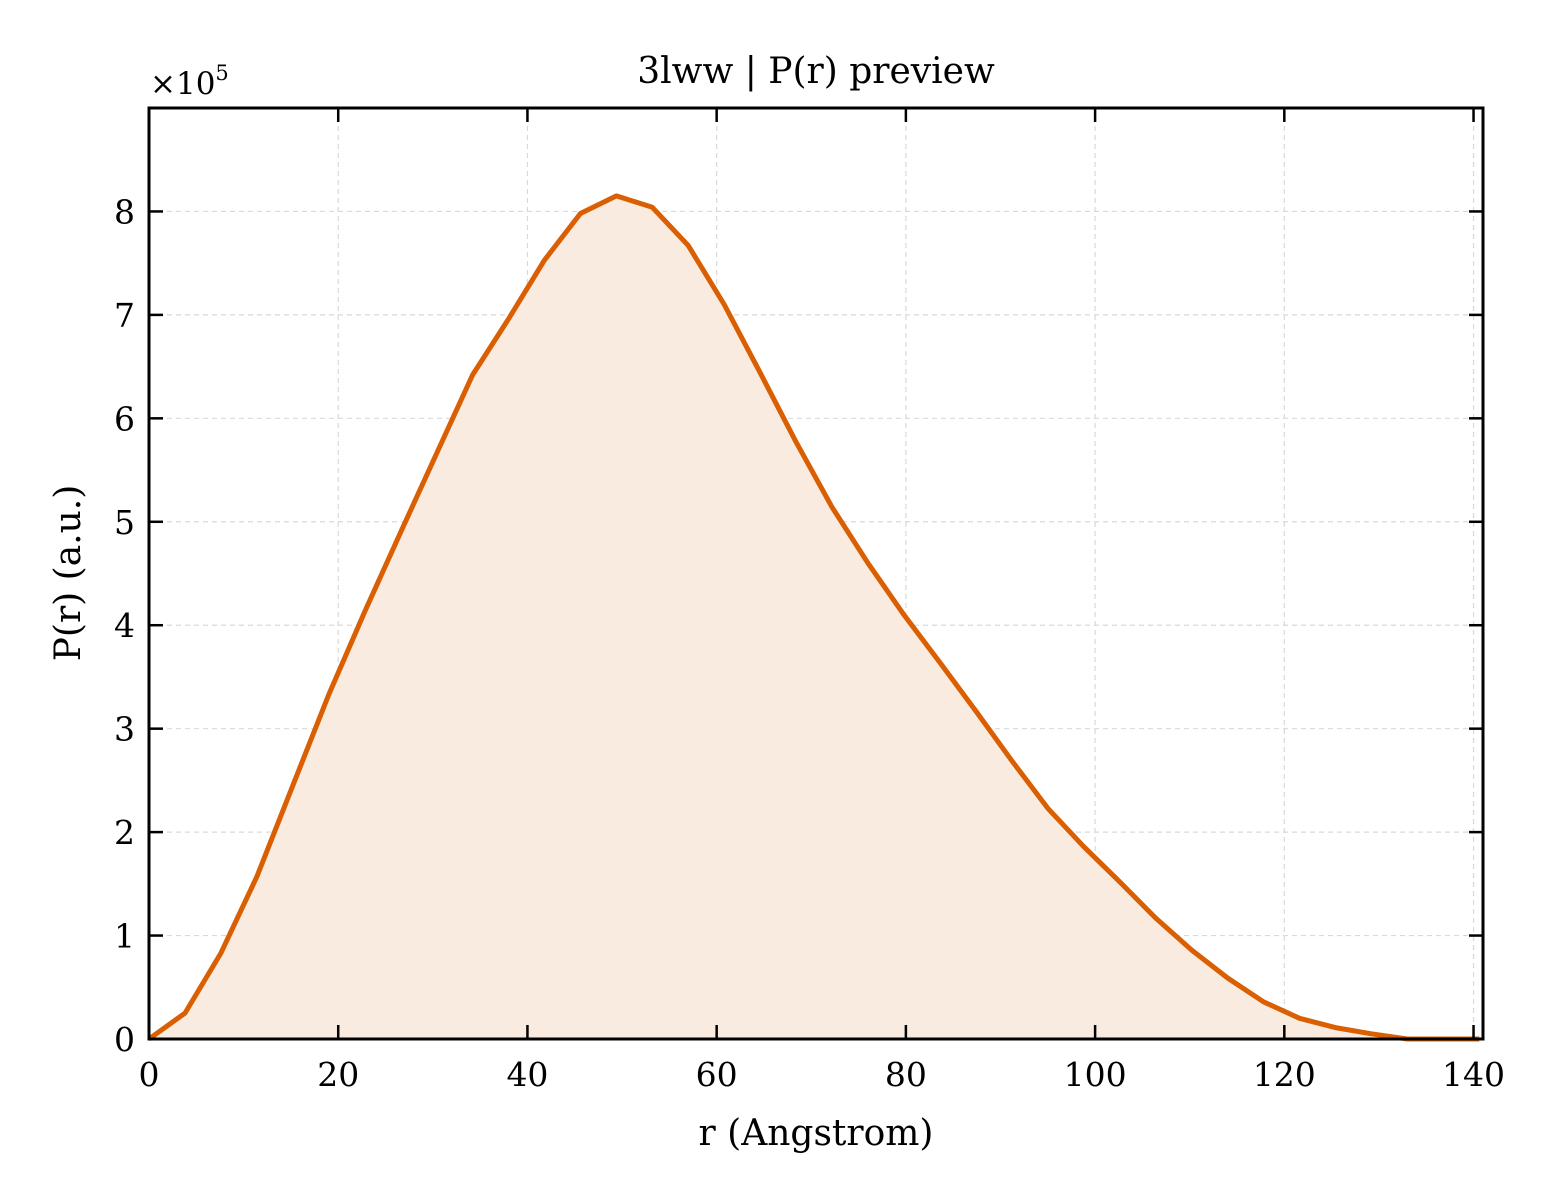 The image size is (1560, 1200). What do you see at coordinates (1473, 1074) in the screenshot?
I see `x-tick-label: 140` at bounding box center [1473, 1074].